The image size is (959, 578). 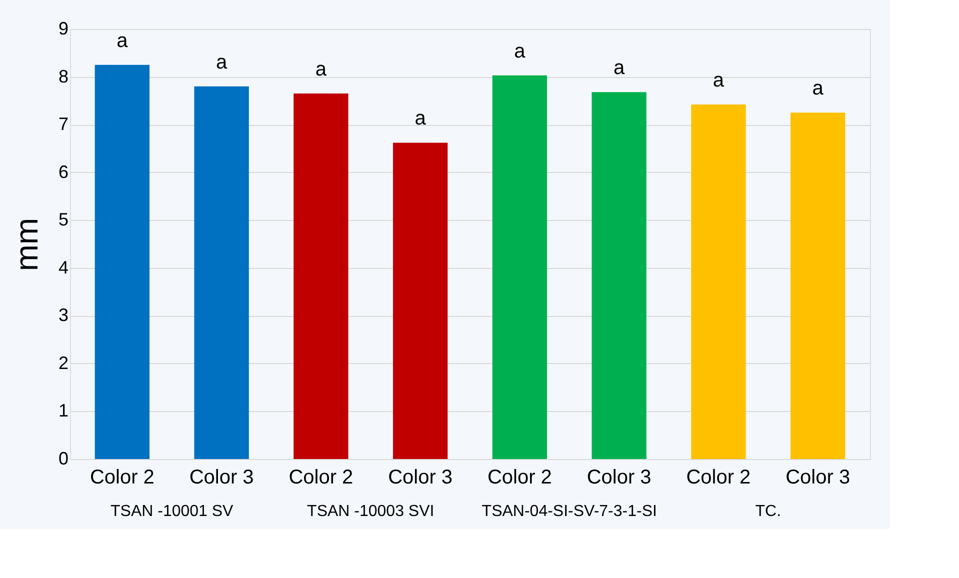 What do you see at coordinates (26, 245) in the screenshot?
I see `y-axis-title: mm` at bounding box center [26, 245].